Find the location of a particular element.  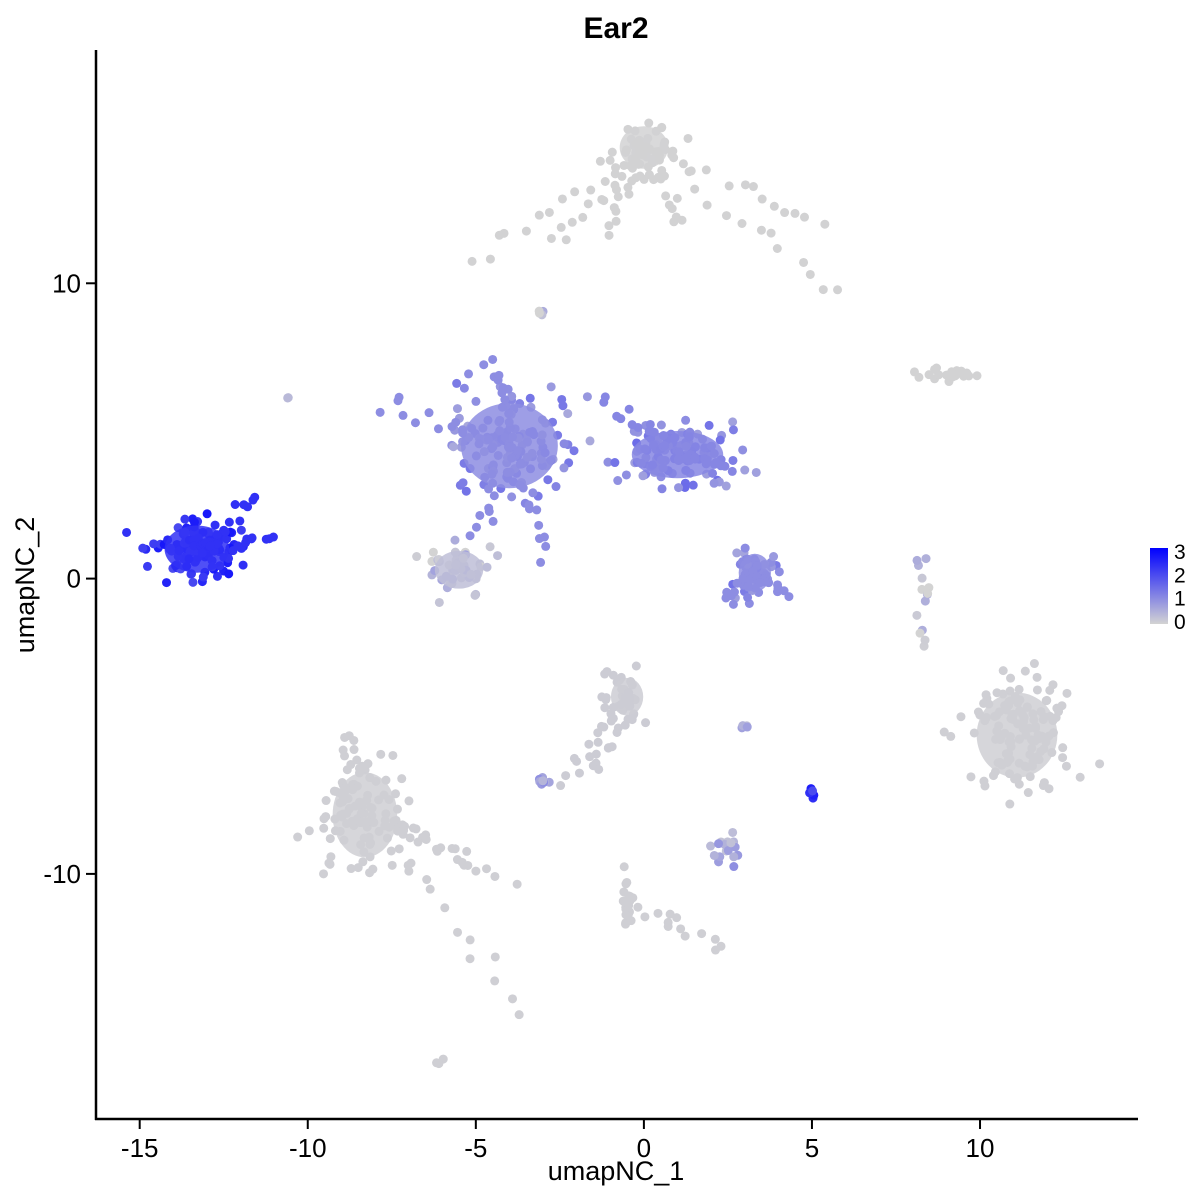

y-tick-label: 0 is located at coordinates (74, 579).